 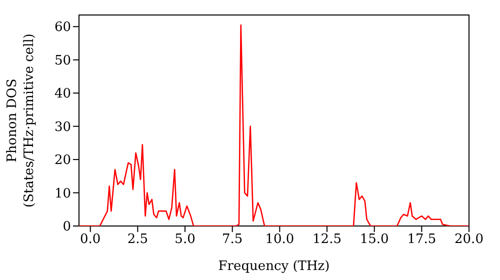 What do you see at coordinates (469, 240) in the screenshot?
I see `x-tick-label: 20.0` at bounding box center [469, 240].